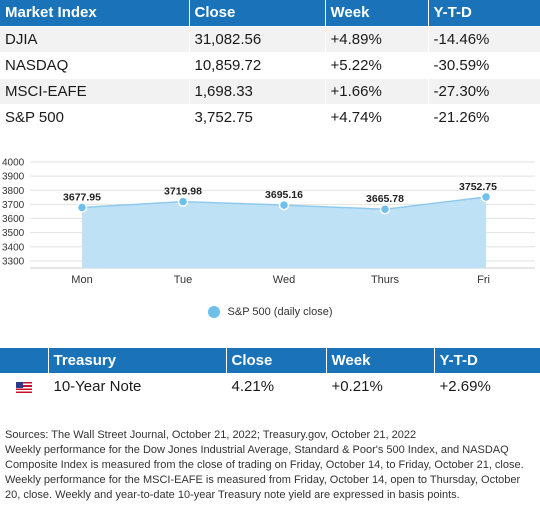 The height and width of the screenshot is (507, 540). I want to click on y-tick-label: 4000, so click(13, 163).